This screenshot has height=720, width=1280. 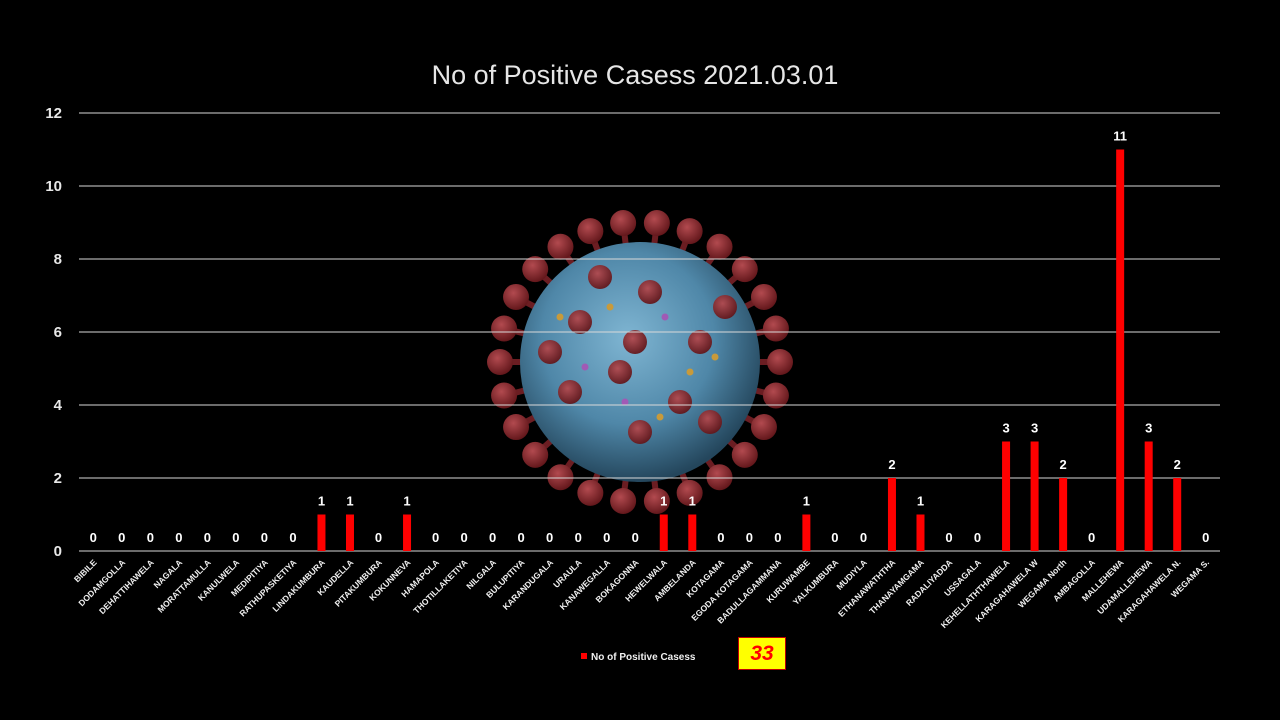 I want to click on x-tick-label: DEHATTIHAWELA, so click(x=126, y=586).